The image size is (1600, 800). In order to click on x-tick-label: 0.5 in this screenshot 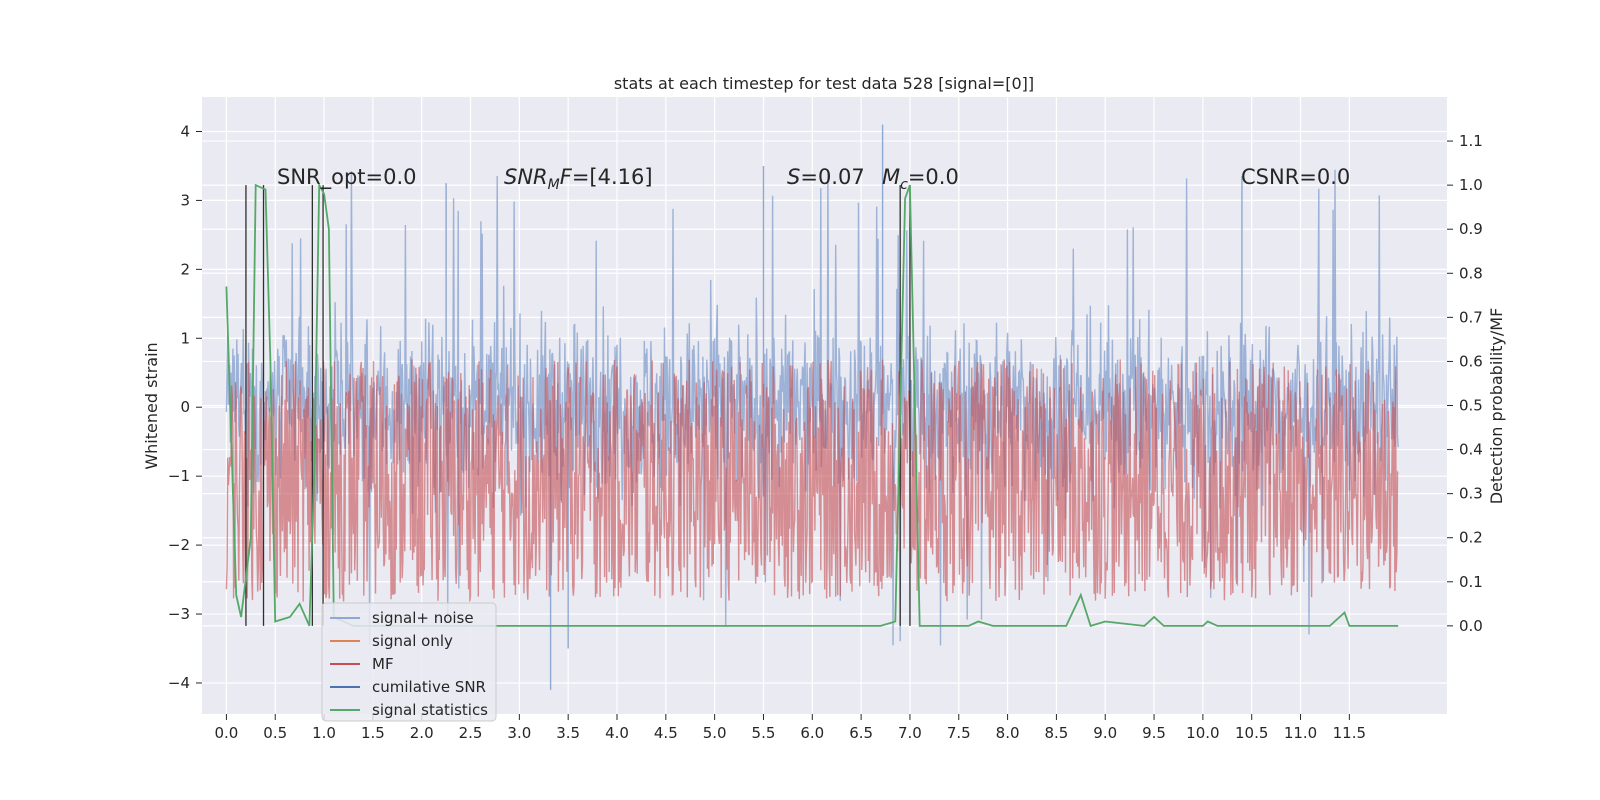, I will do `click(275, 733)`.